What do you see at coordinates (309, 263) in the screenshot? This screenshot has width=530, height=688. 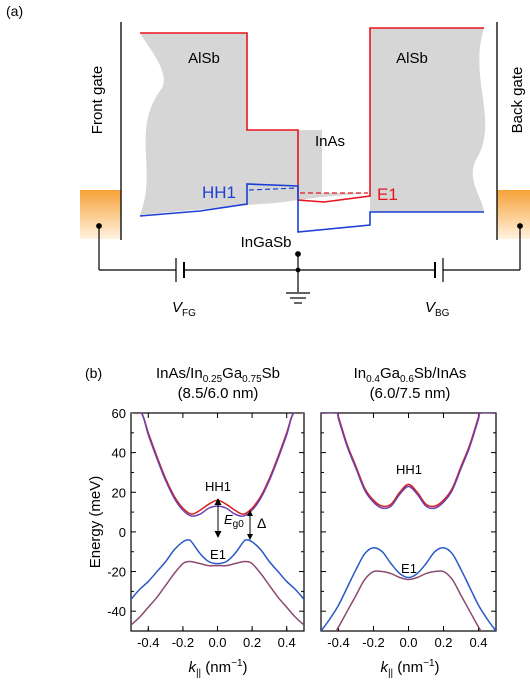 I see `bias-circuit` at bounding box center [309, 263].